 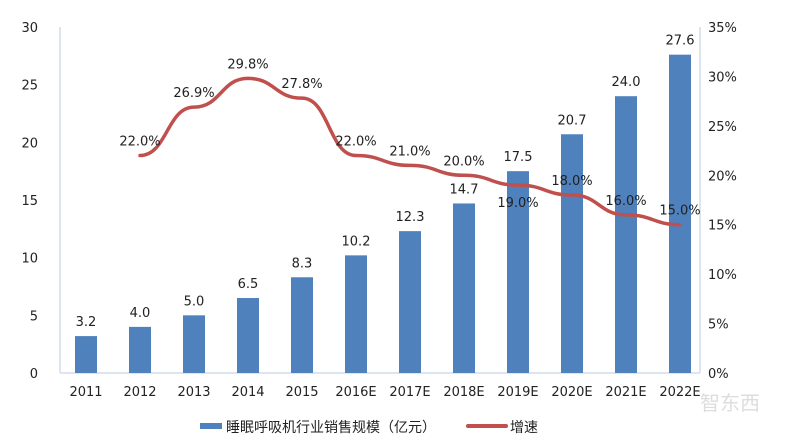 What do you see at coordinates (409, 392) in the screenshot?
I see `x-tick-label: 2017E` at bounding box center [409, 392].